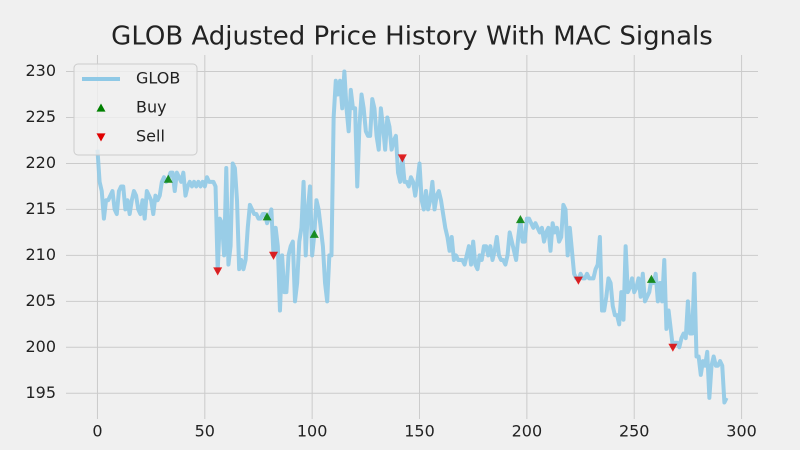 This screenshot has width=800, height=450. What do you see at coordinates (741, 431) in the screenshot?
I see `x-tick-label: 300` at bounding box center [741, 431].